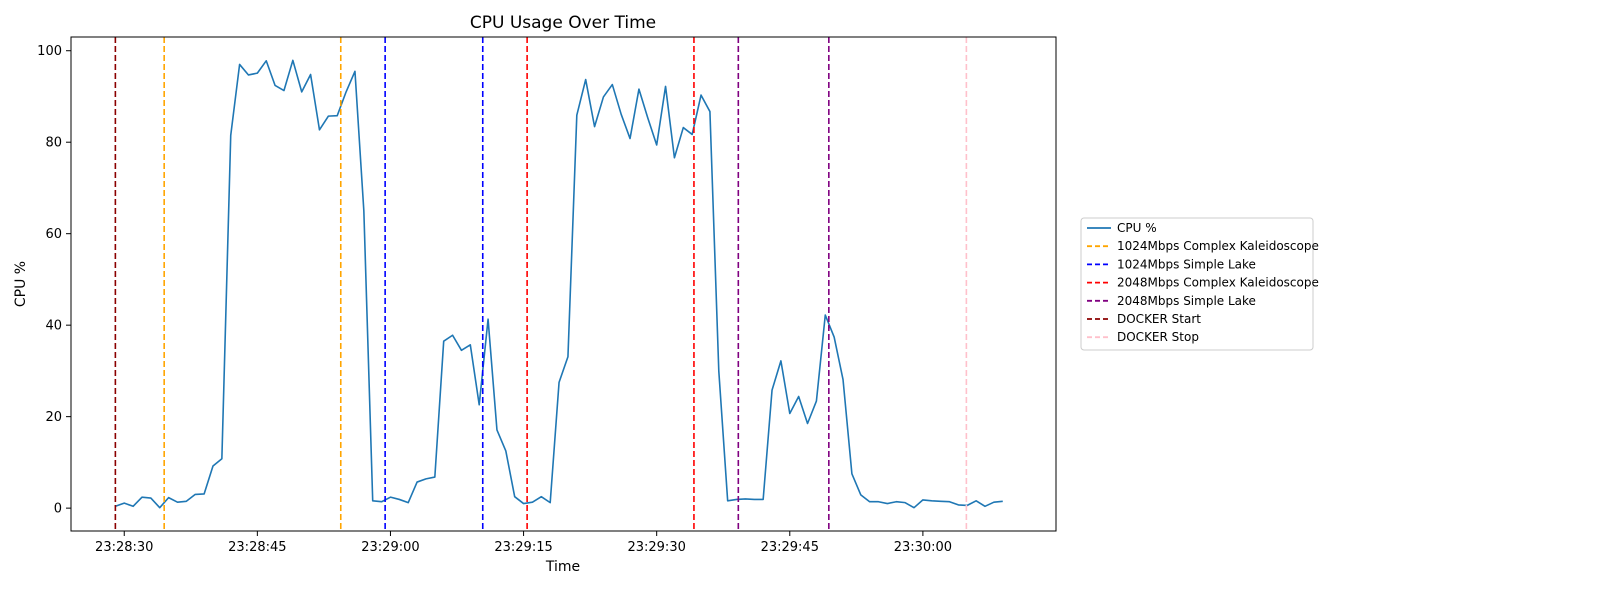 This screenshot has height=600, width=1600. Describe the element at coordinates (49, 51) in the screenshot. I see `y-tick-label: 100` at that location.